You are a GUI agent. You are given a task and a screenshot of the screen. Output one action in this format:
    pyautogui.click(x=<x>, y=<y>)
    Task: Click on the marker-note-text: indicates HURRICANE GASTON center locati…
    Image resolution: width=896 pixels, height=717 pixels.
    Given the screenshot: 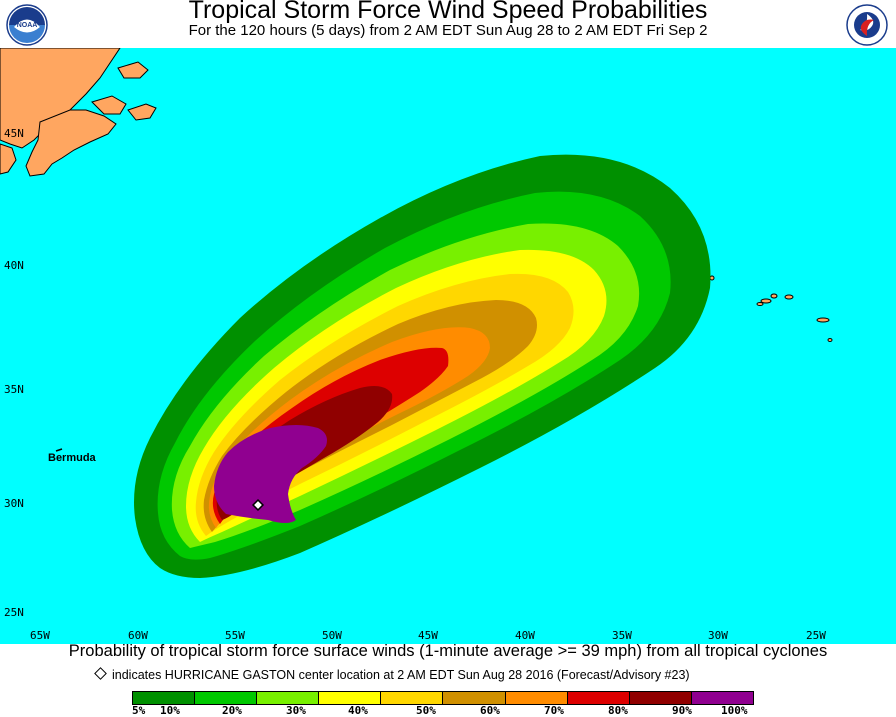 What is the action you would take?
    pyautogui.click(x=401, y=675)
    